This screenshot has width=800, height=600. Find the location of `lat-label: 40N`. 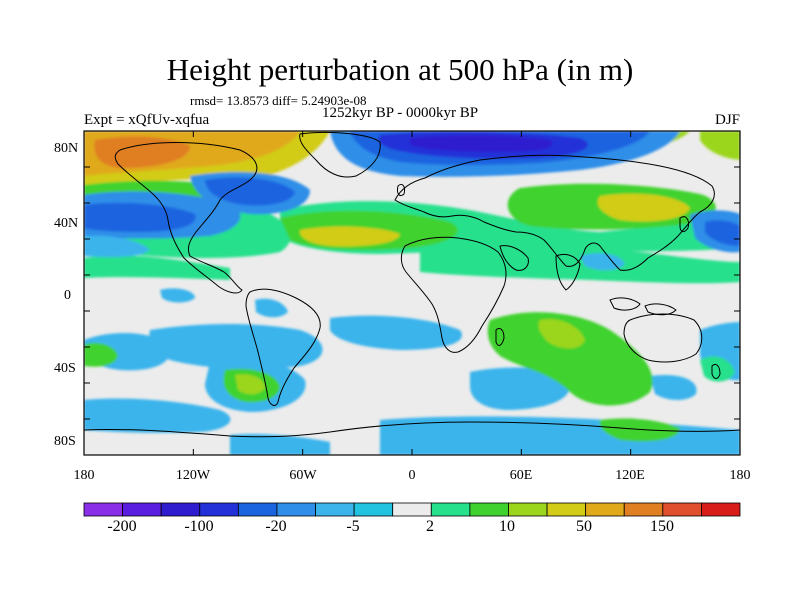

lat-label: 40N is located at coordinates (66, 223).